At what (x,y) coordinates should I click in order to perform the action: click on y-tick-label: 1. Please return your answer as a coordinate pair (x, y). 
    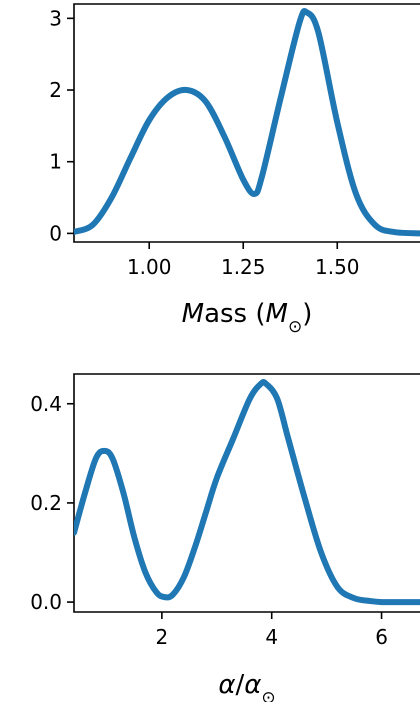
    Looking at the image, I should click on (55, 162).